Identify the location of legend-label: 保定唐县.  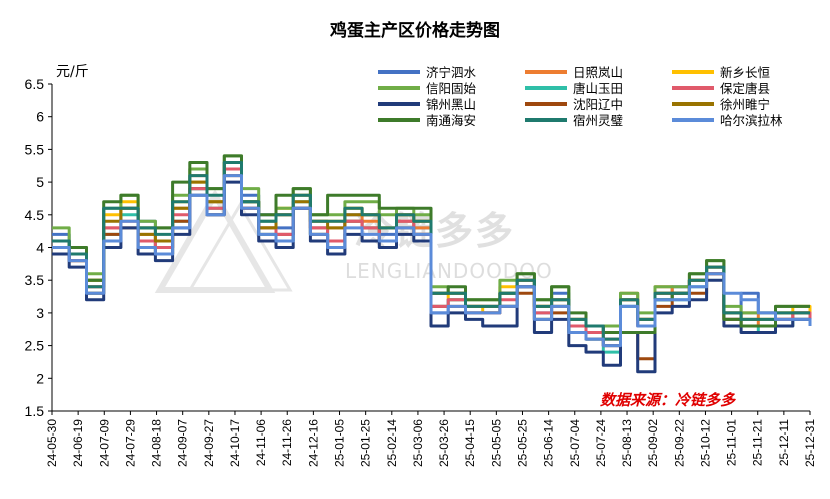
(745, 88).